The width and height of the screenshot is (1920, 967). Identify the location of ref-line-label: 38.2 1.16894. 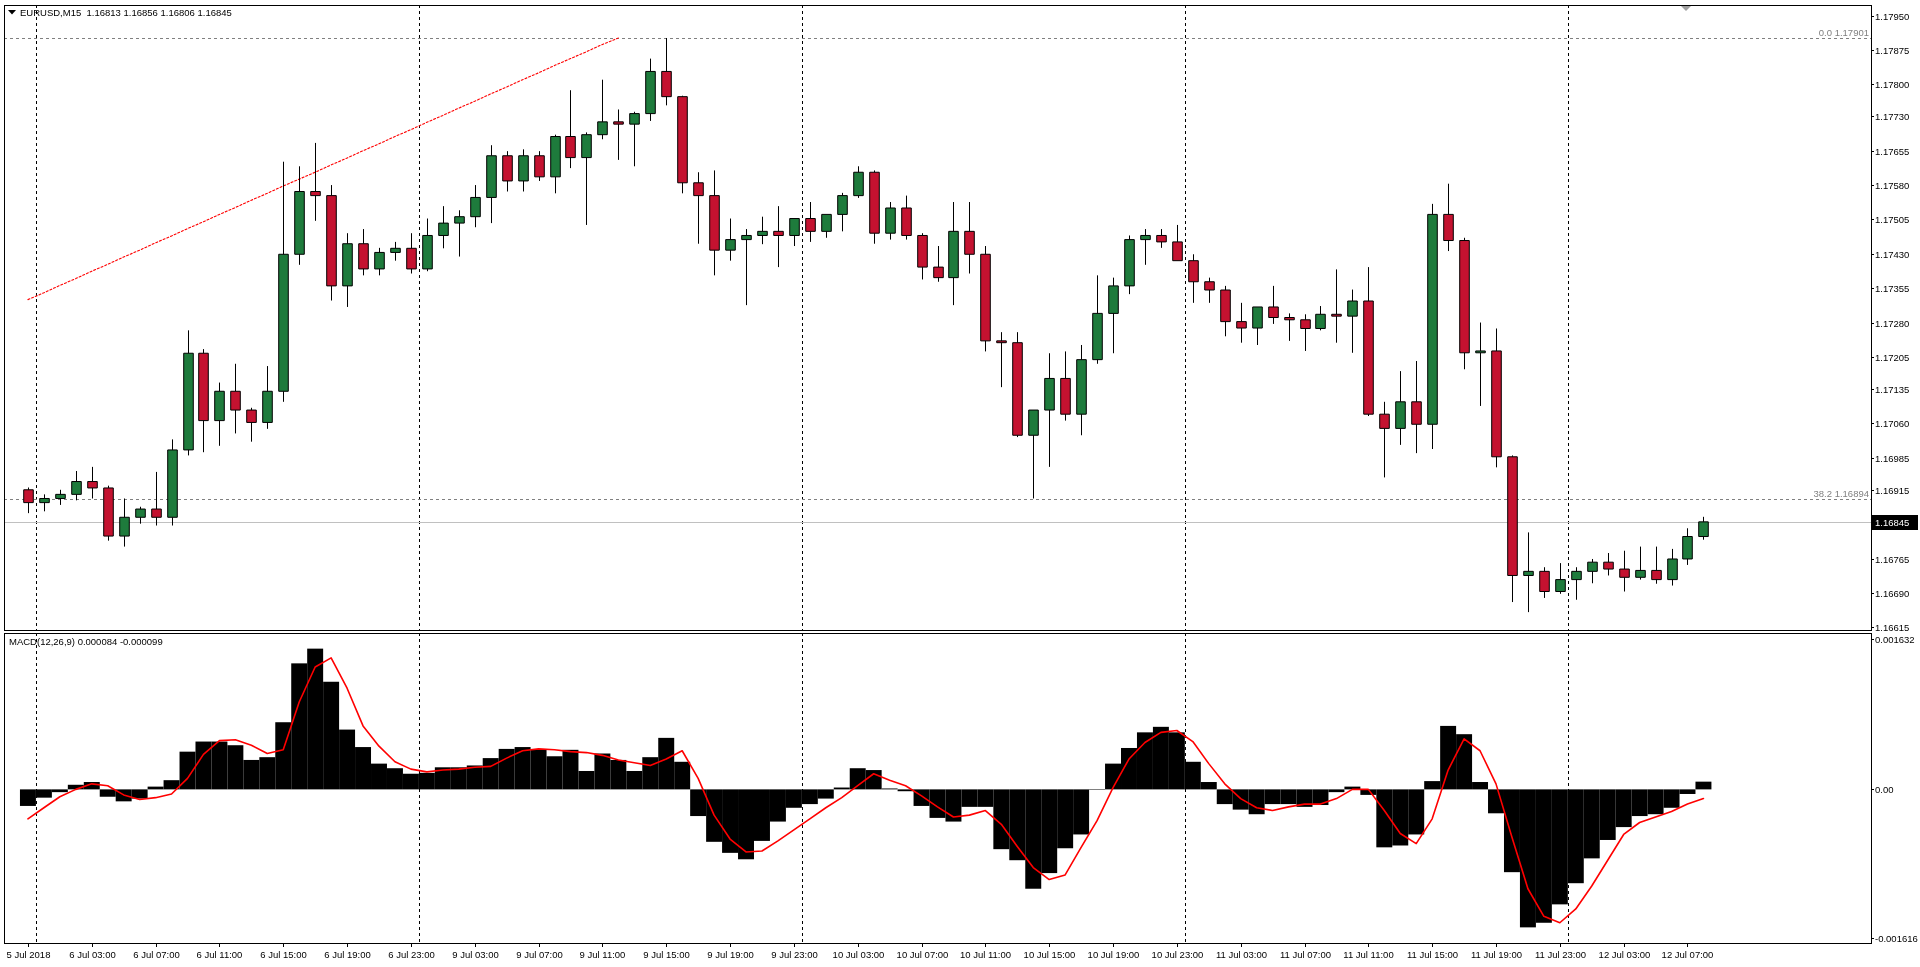
(1841, 493).